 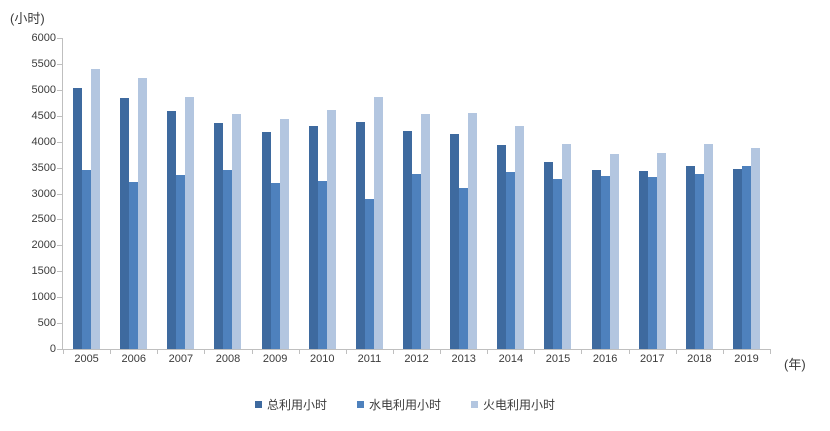 I want to click on bar-总利用小时-2014, so click(x=502, y=247).